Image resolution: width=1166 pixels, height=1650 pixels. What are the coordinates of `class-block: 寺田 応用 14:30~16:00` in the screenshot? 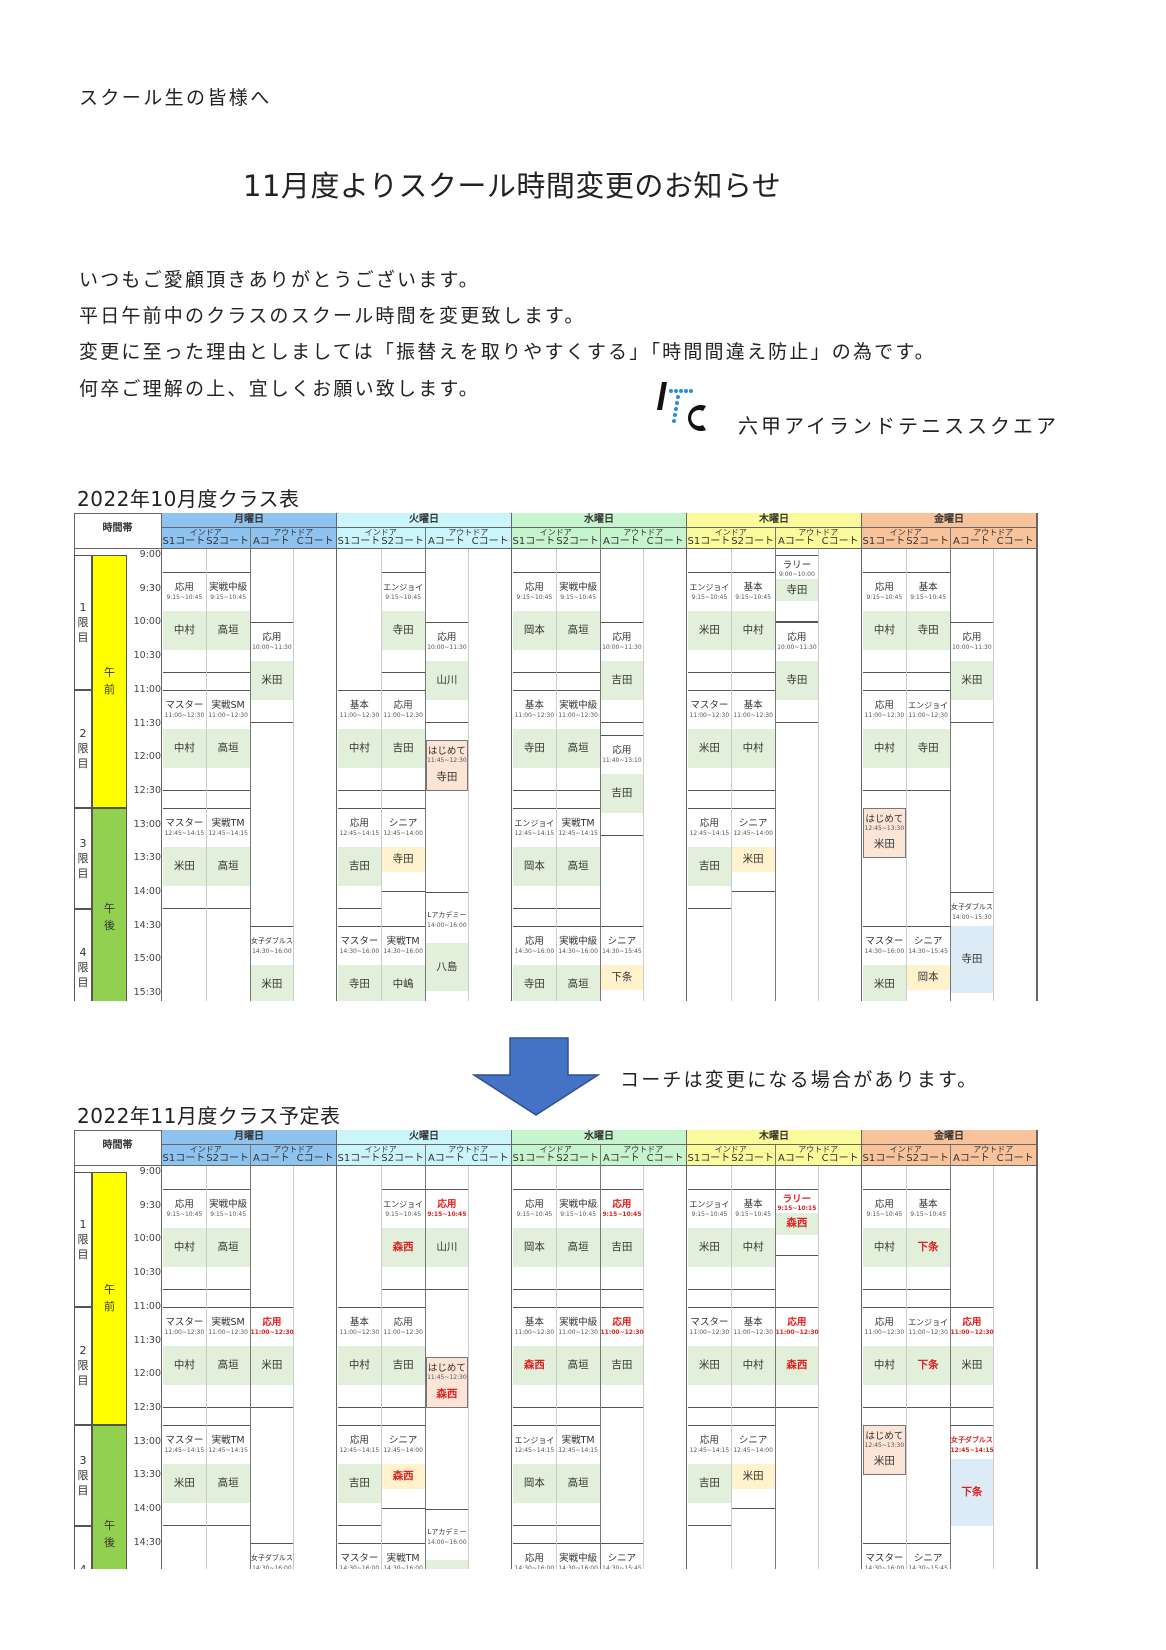 It's located at (534, 963).